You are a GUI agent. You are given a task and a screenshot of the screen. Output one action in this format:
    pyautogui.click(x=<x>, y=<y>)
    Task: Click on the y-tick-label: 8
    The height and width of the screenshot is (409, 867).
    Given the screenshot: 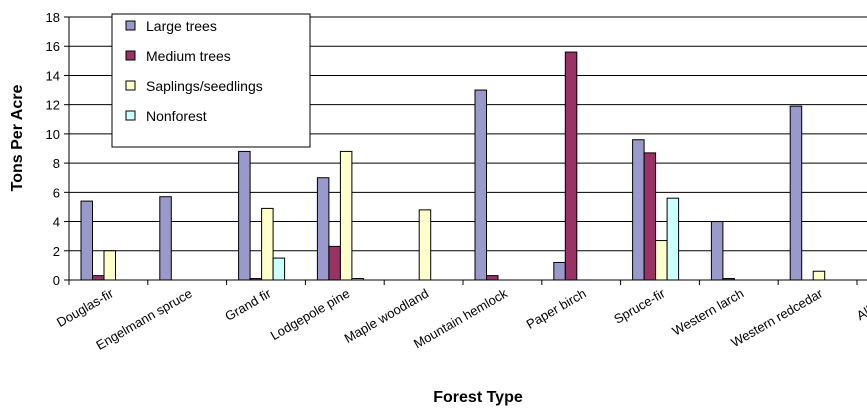 What is the action you would take?
    pyautogui.click(x=56, y=163)
    